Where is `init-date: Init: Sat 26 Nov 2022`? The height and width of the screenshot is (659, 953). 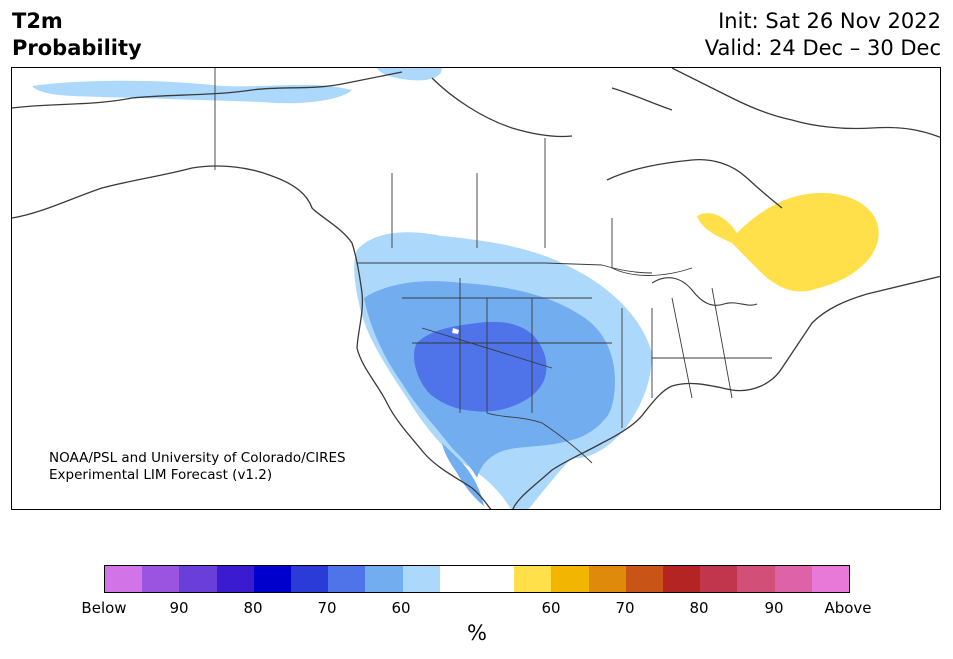 init-date: Init: Sat 26 Nov 2022 is located at coordinates (829, 21).